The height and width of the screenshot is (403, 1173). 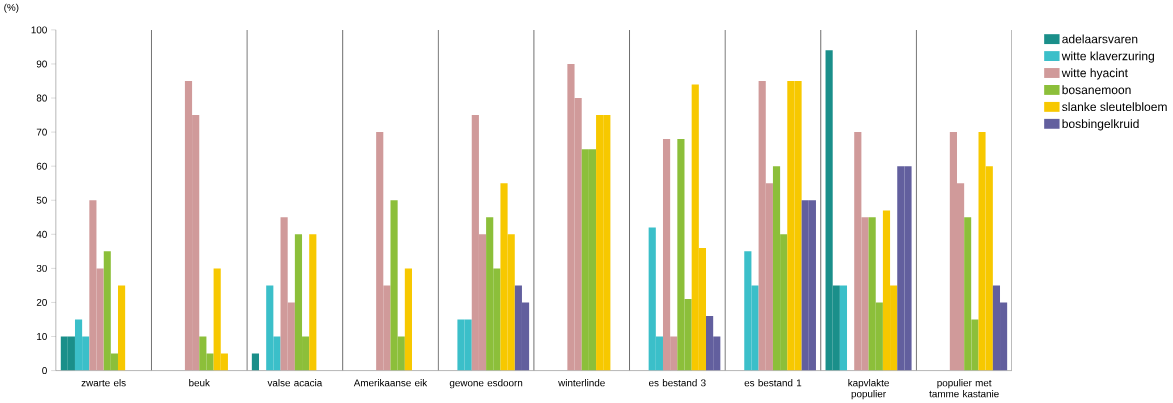 I want to click on y-tick-label: 60, so click(x=41, y=166).